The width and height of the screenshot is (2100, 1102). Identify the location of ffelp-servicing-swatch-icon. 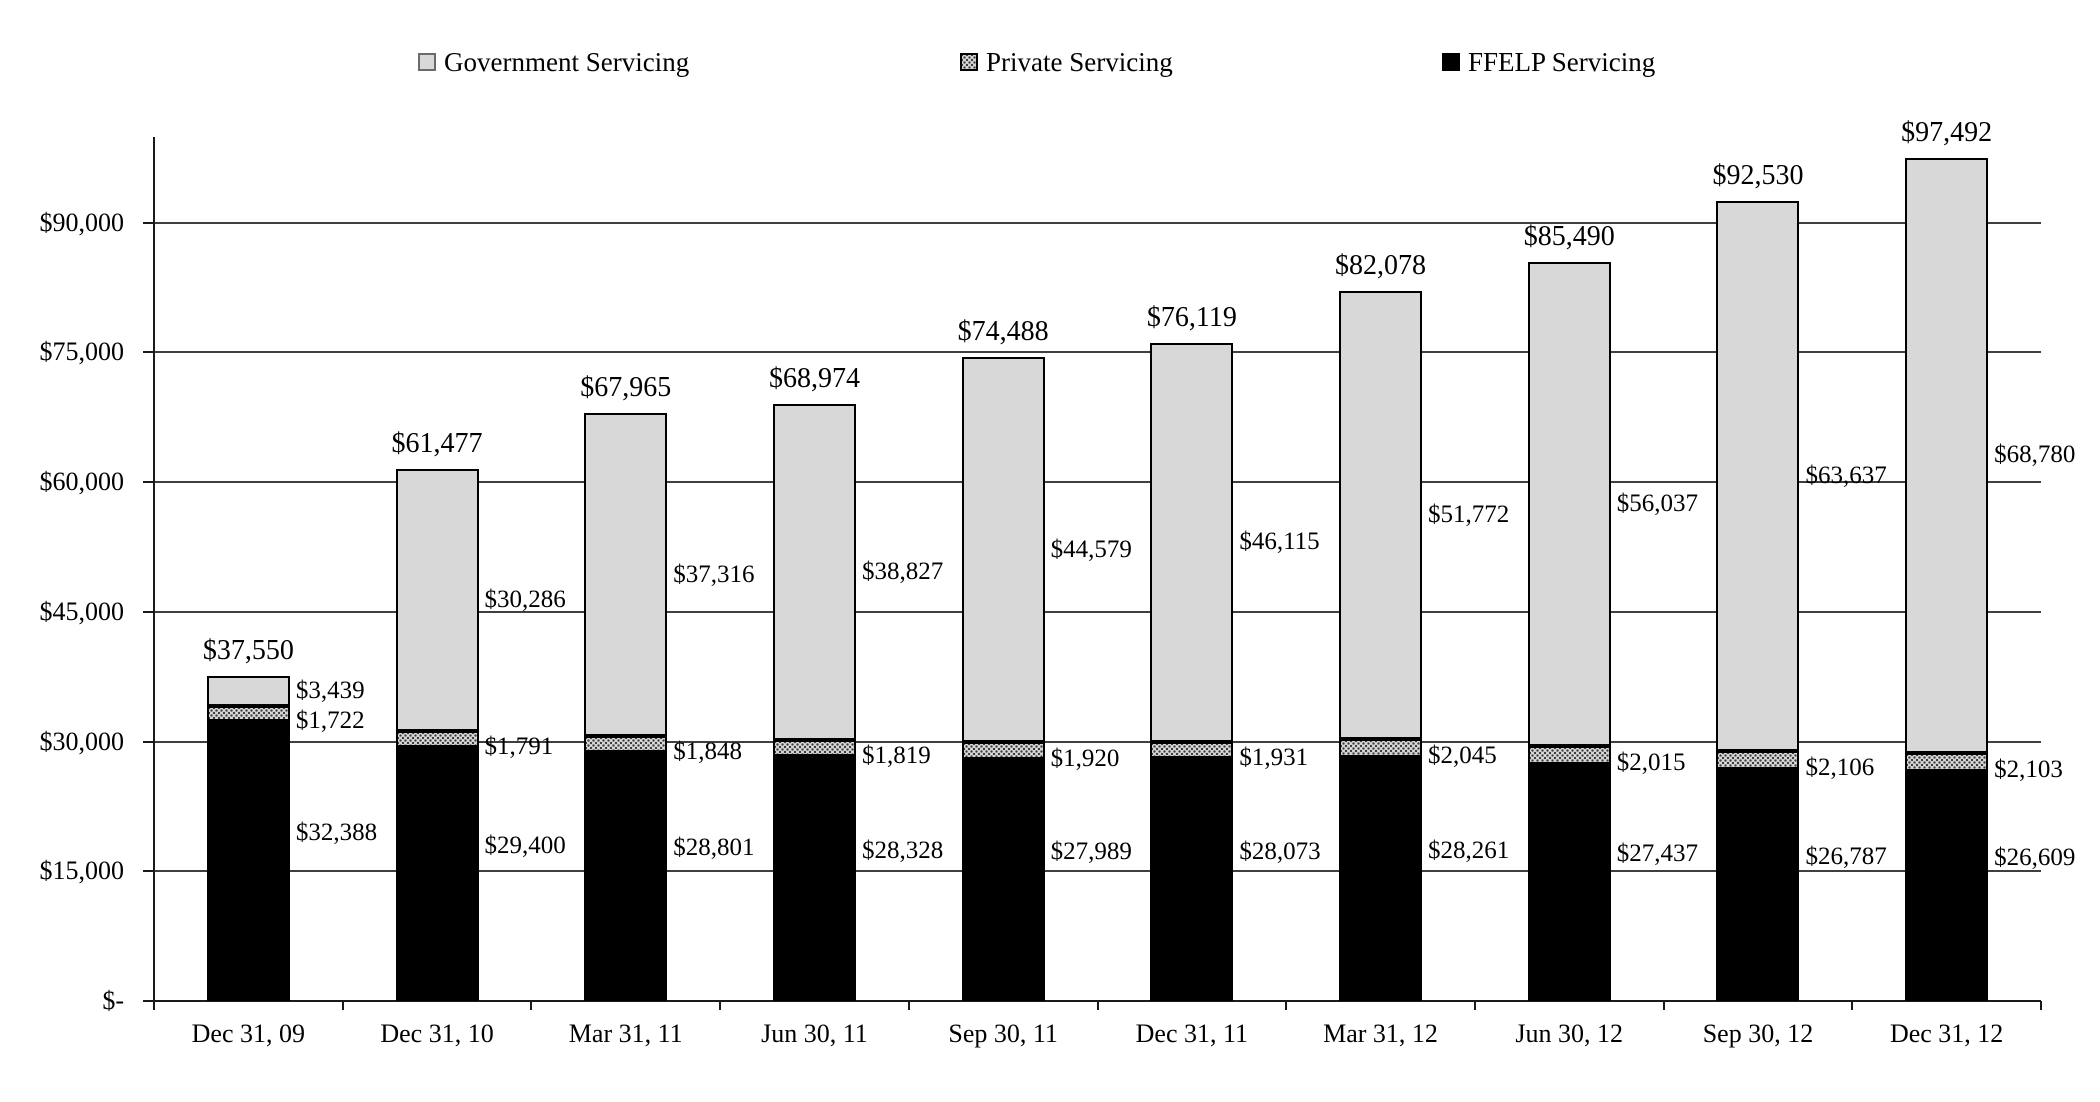
(1451, 62).